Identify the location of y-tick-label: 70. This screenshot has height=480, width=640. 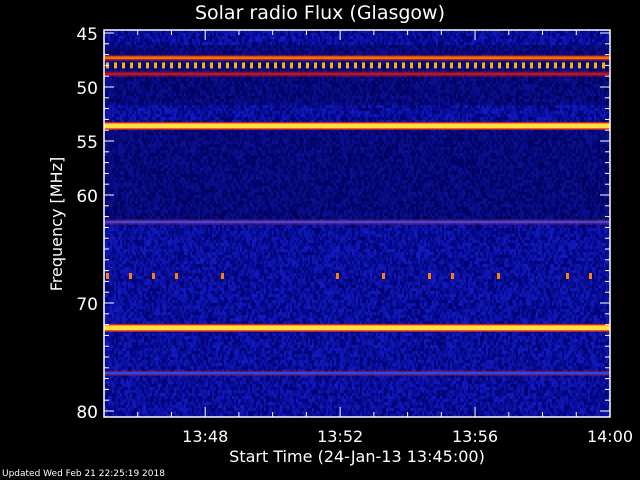
(87, 305).